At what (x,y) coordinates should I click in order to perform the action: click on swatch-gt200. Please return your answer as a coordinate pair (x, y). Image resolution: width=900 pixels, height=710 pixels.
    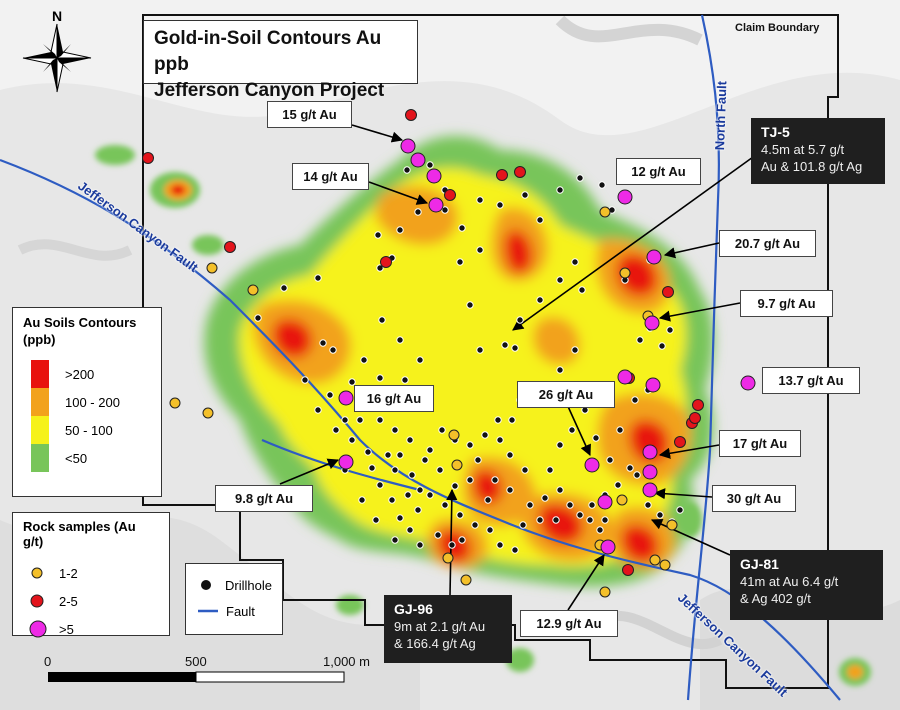
    Looking at the image, I should click on (40, 374).